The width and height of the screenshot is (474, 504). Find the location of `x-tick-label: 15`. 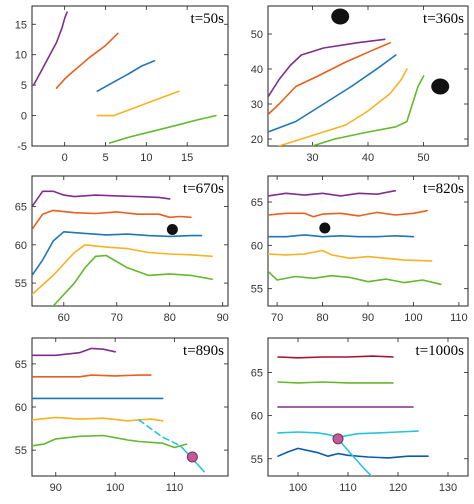

x-tick-label: 15 is located at coordinates (187, 158).